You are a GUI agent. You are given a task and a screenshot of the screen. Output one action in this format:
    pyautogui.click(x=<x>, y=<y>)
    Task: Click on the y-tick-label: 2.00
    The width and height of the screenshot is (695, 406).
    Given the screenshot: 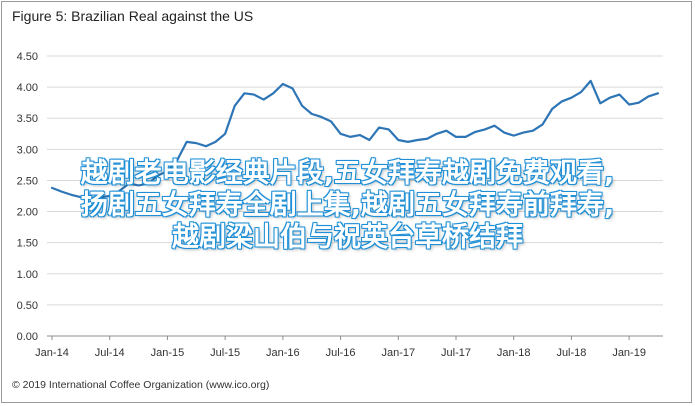 What is the action you would take?
    pyautogui.click(x=27, y=213)
    